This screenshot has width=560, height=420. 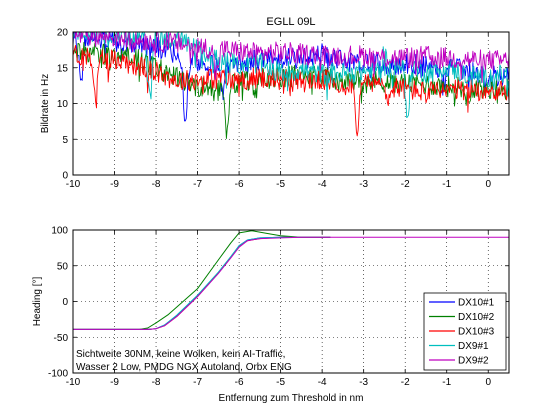 What do you see at coordinates (73, 184) in the screenshot?
I see `framerate-x-tick-label: -10` at bounding box center [73, 184].